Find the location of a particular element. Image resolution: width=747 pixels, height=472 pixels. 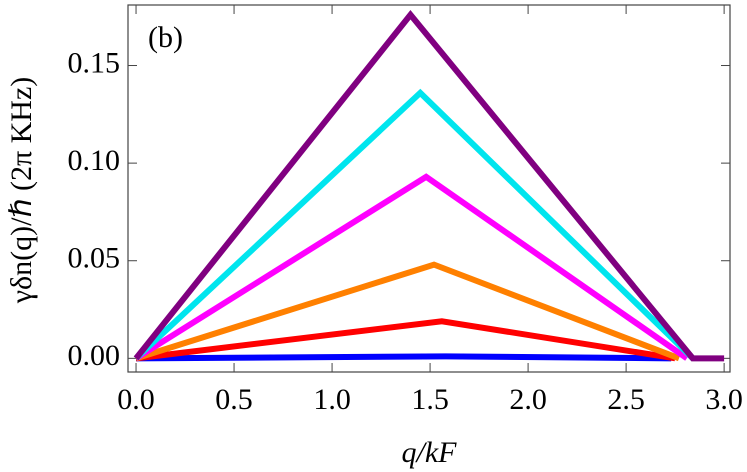

x-tick-label: 1.0 is located at coordinates (332, 399).